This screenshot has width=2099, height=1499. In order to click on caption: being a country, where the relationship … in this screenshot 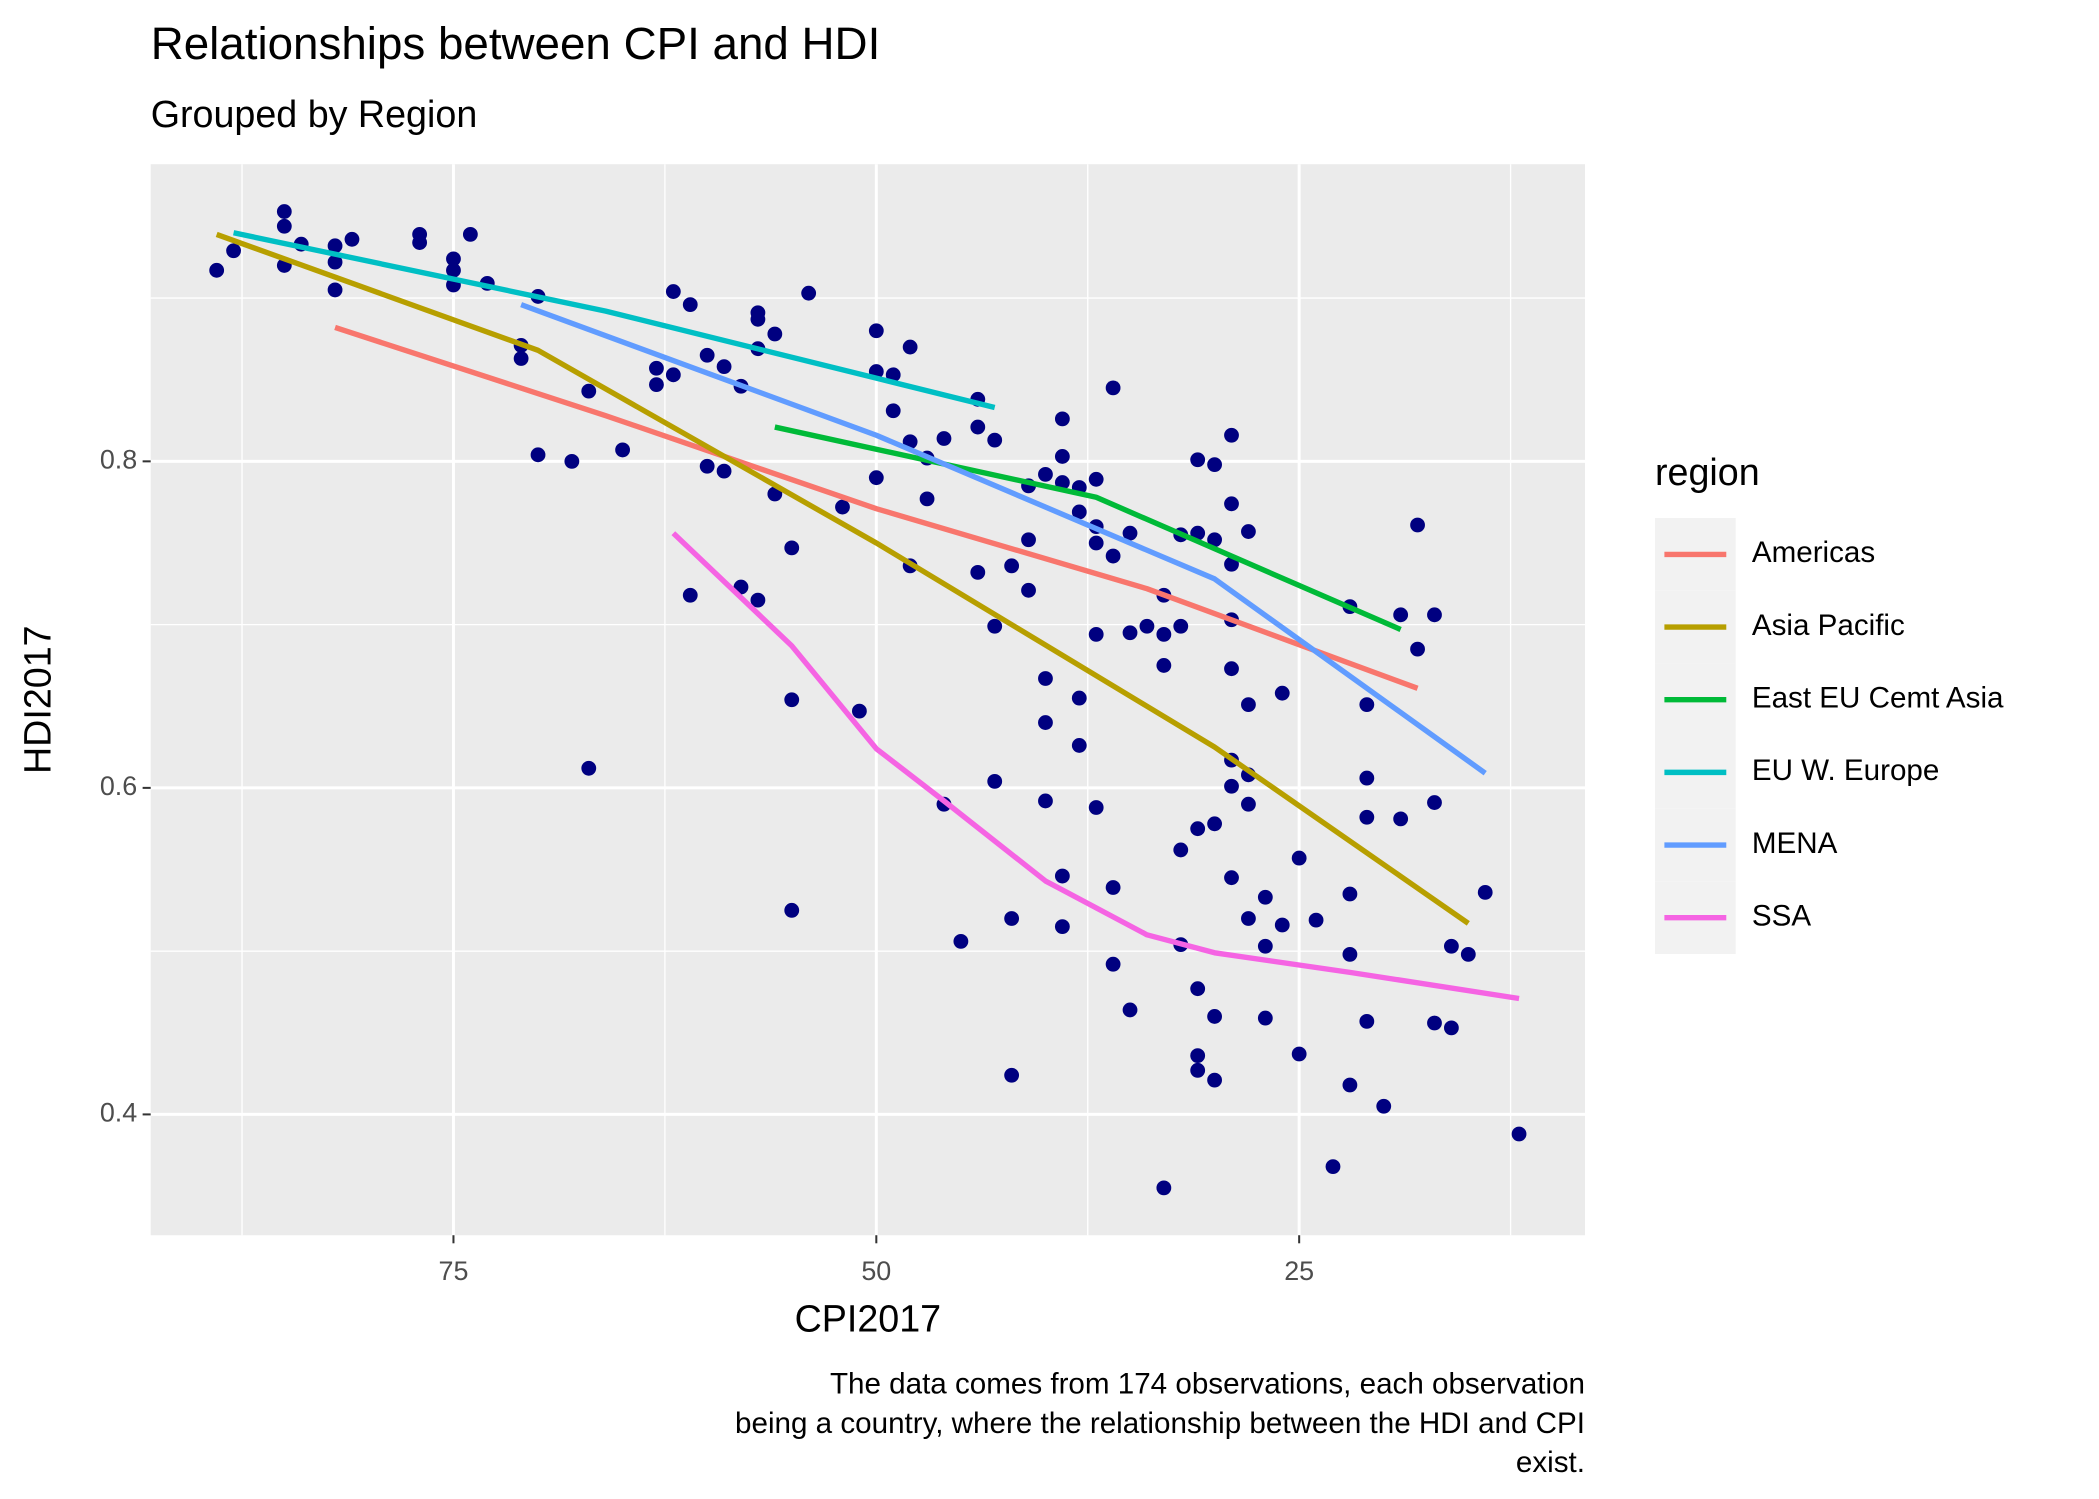, I will do `click(1160, 1423)`.